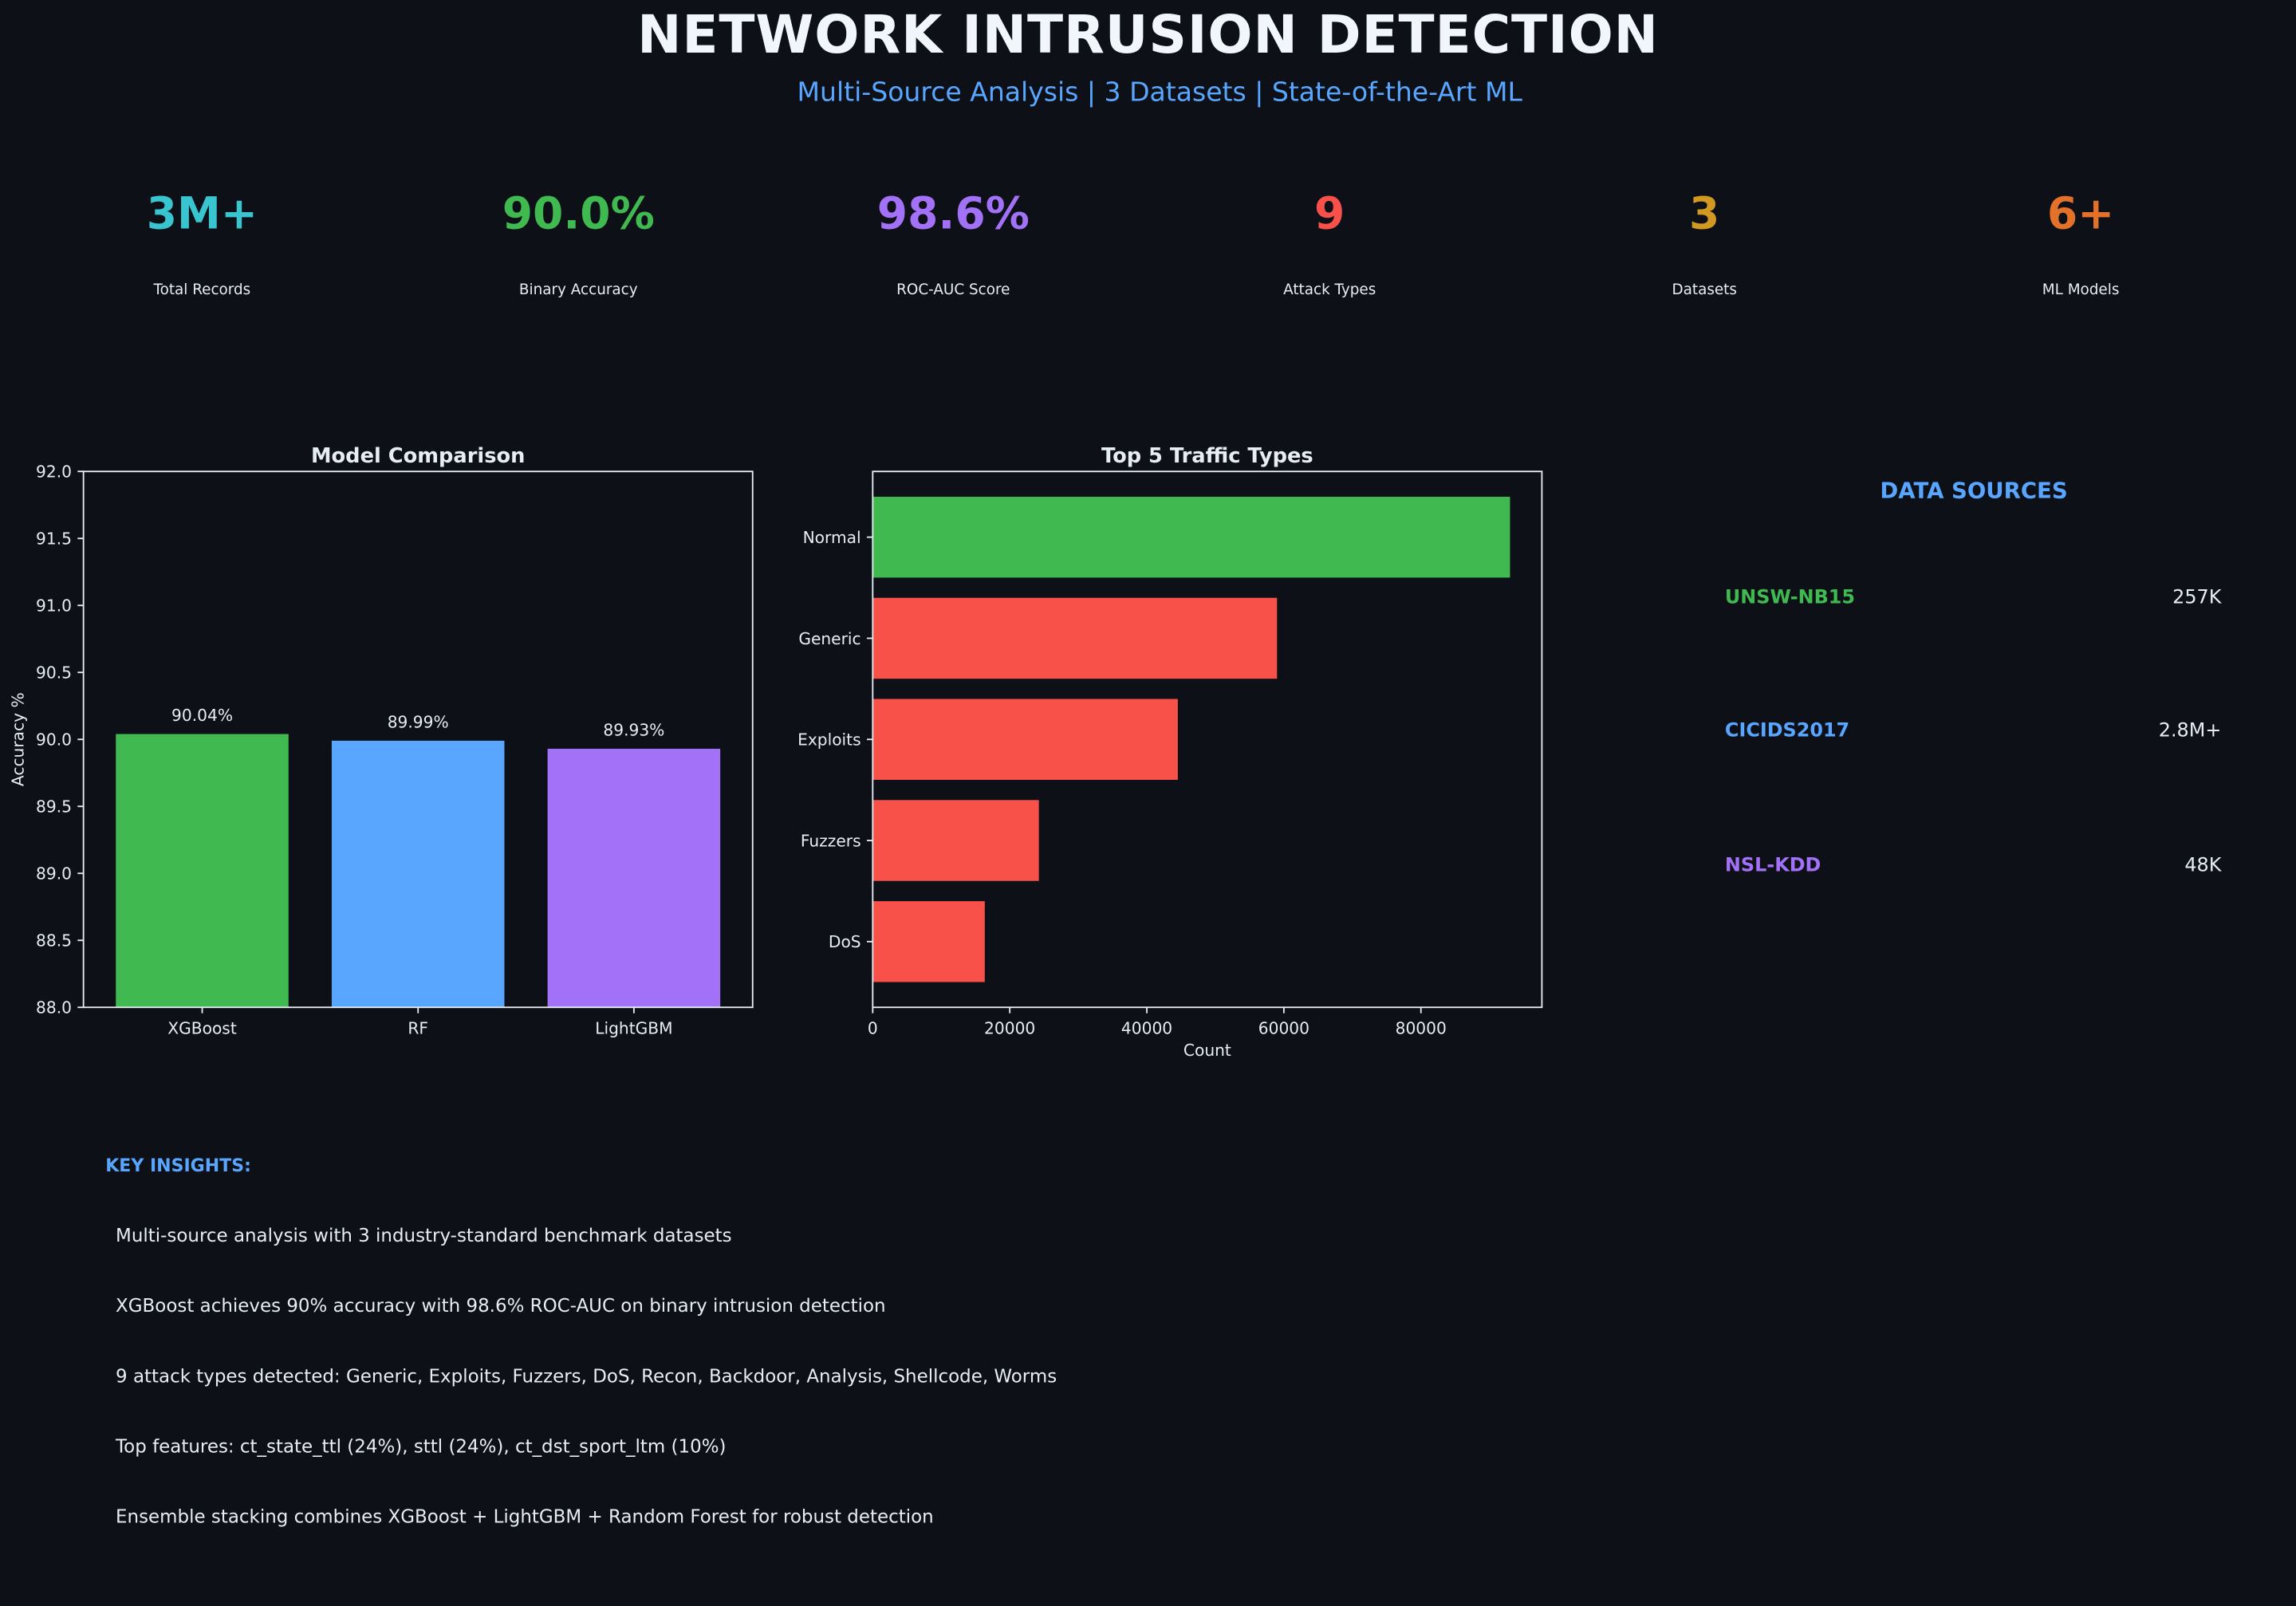  I want to click on y-tick-label: Exploits, so click(829, 740).